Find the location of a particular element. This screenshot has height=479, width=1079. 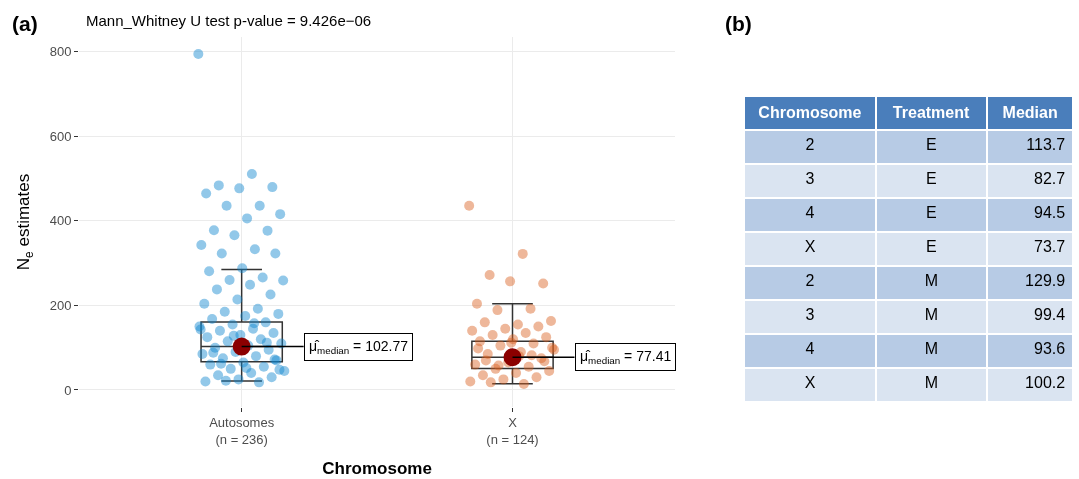

category-label: Median is located at coordinates (1030, 112).